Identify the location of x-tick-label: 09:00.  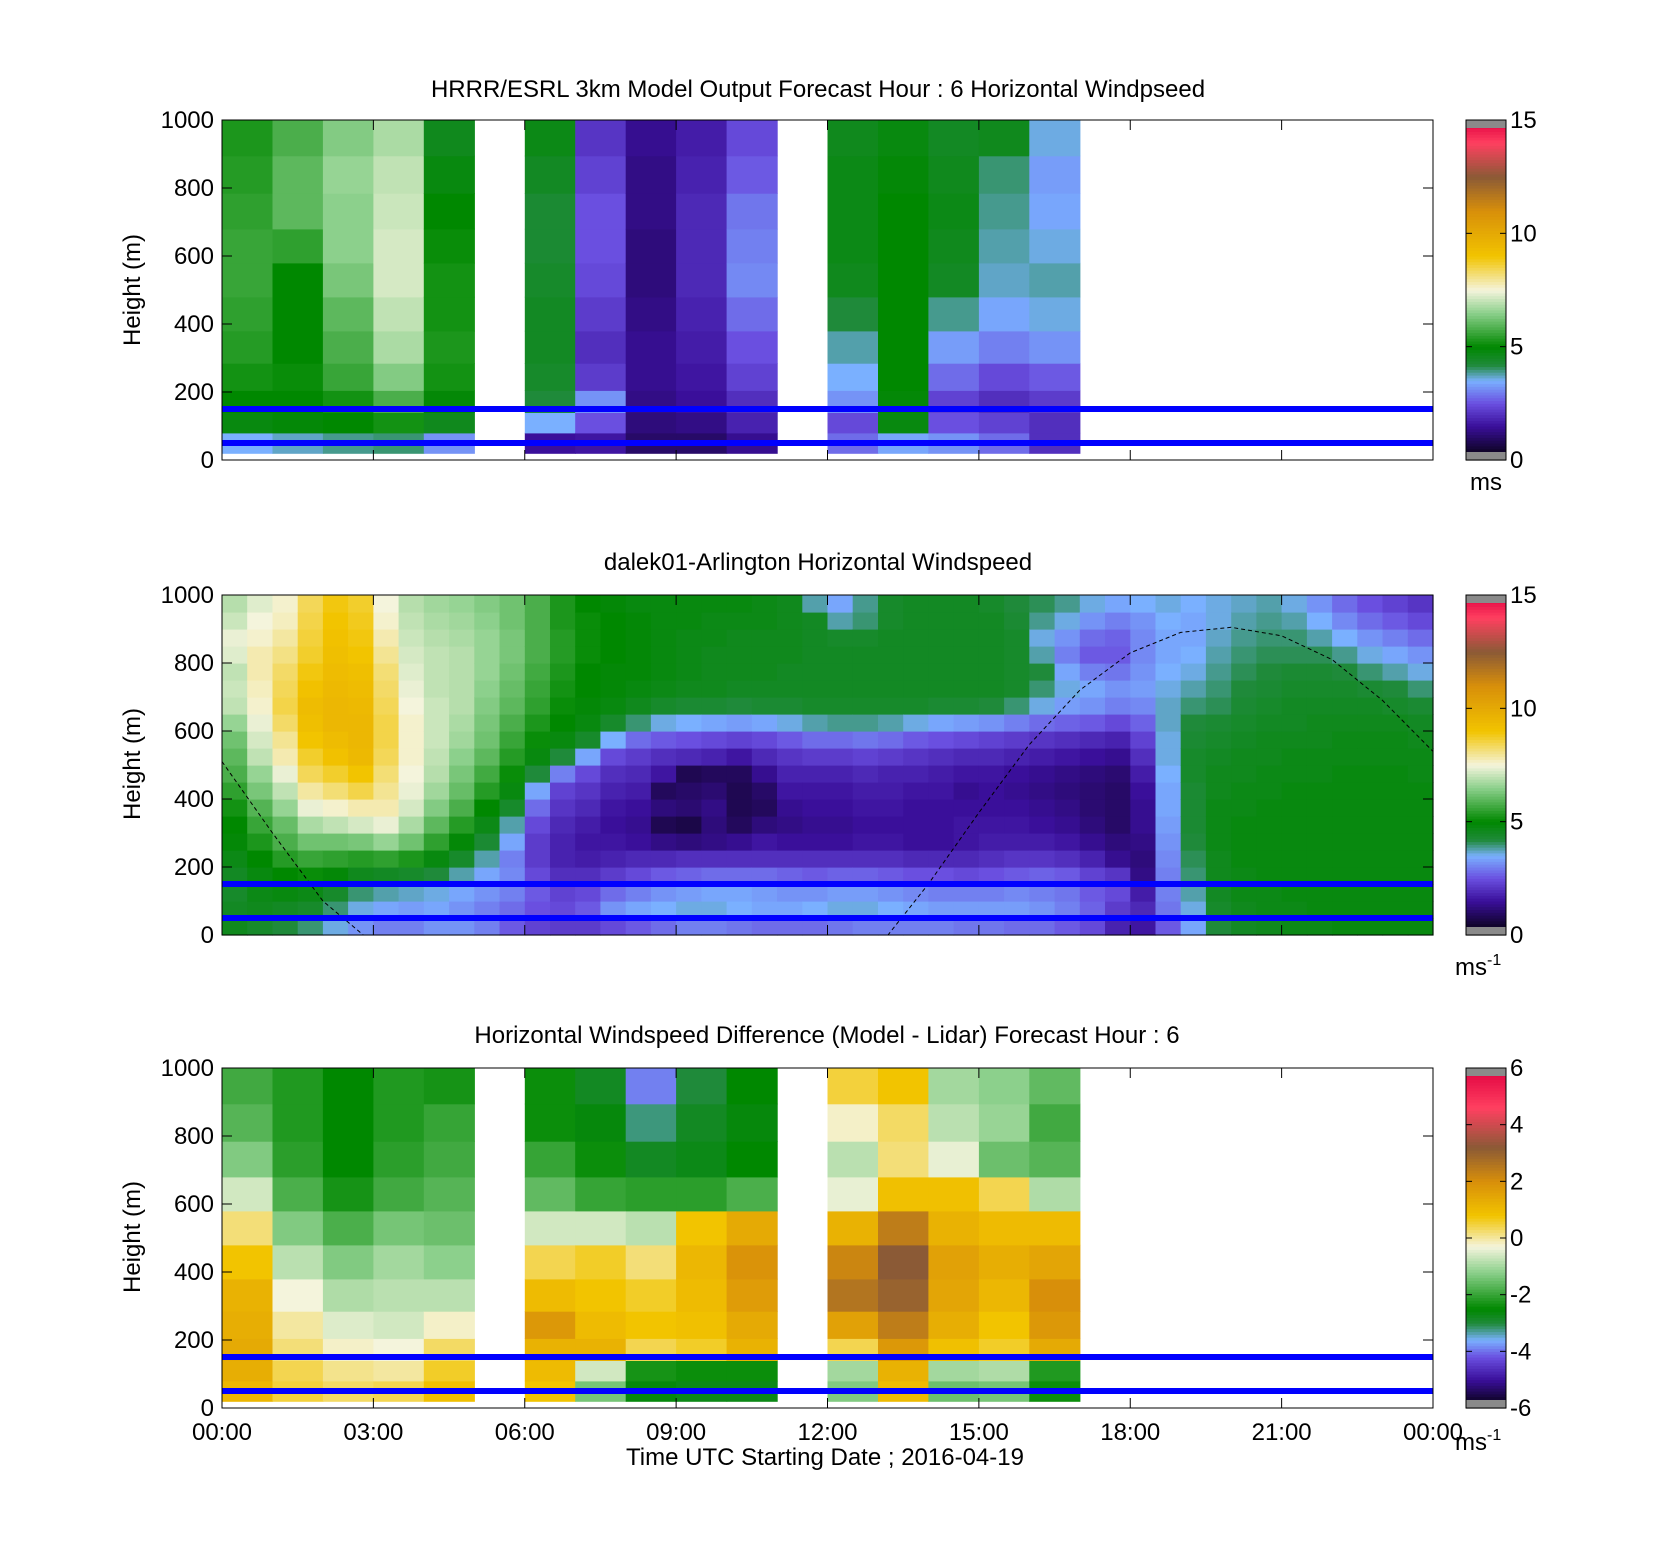
(676, 1432).